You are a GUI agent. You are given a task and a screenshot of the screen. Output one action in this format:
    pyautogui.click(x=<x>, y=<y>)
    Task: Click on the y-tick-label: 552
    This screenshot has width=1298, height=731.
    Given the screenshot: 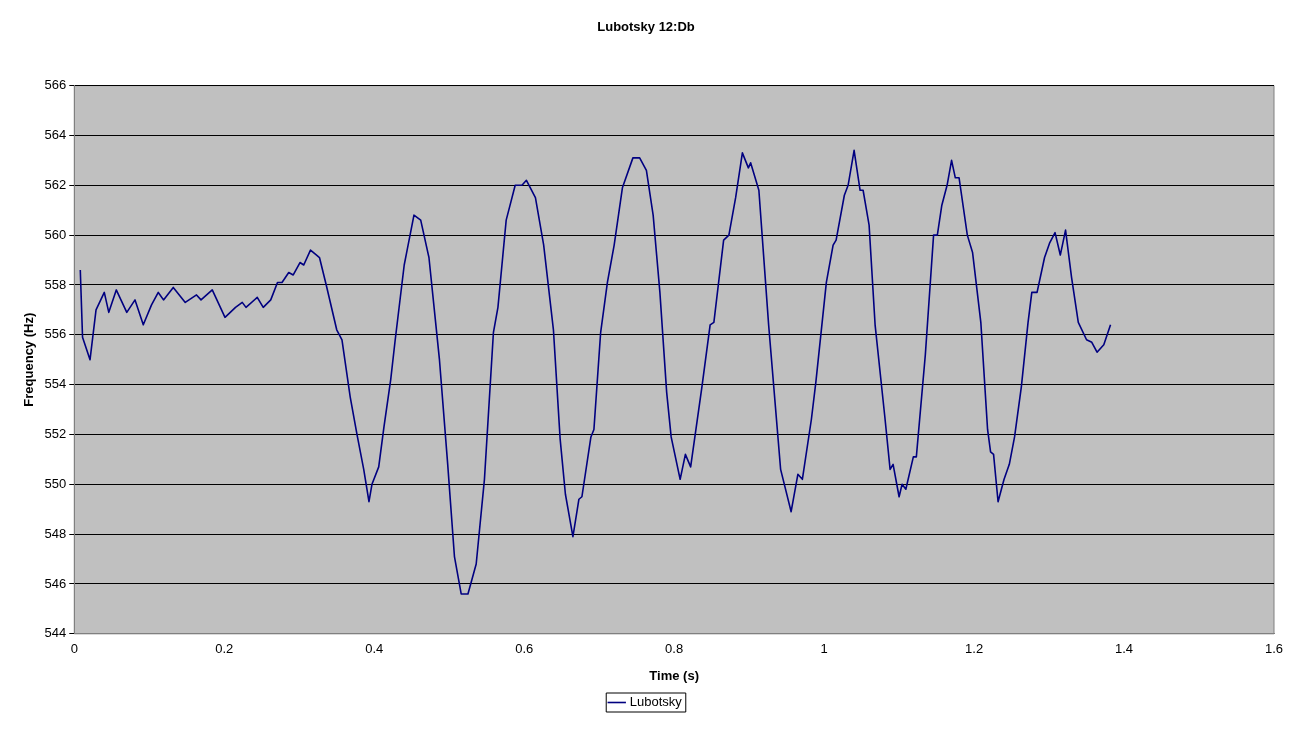 What is the action you would take?
    pyautogui.click(x=55, y=434)
    